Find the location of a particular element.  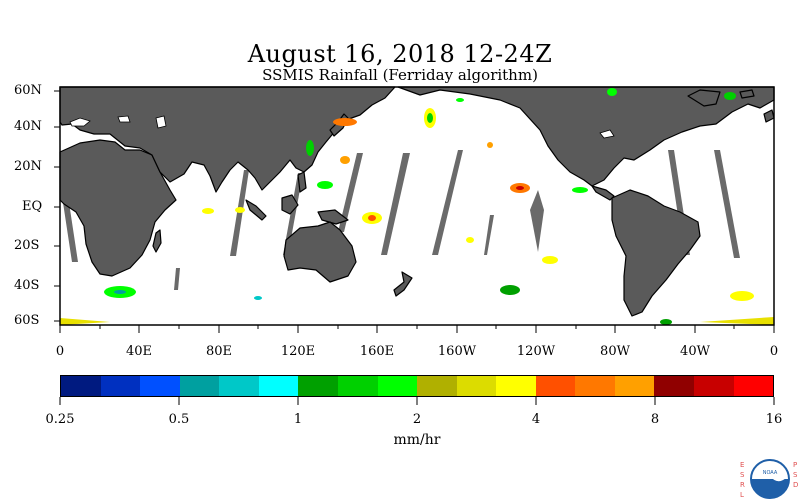

new-guinea is located at coordinates (333, 217).